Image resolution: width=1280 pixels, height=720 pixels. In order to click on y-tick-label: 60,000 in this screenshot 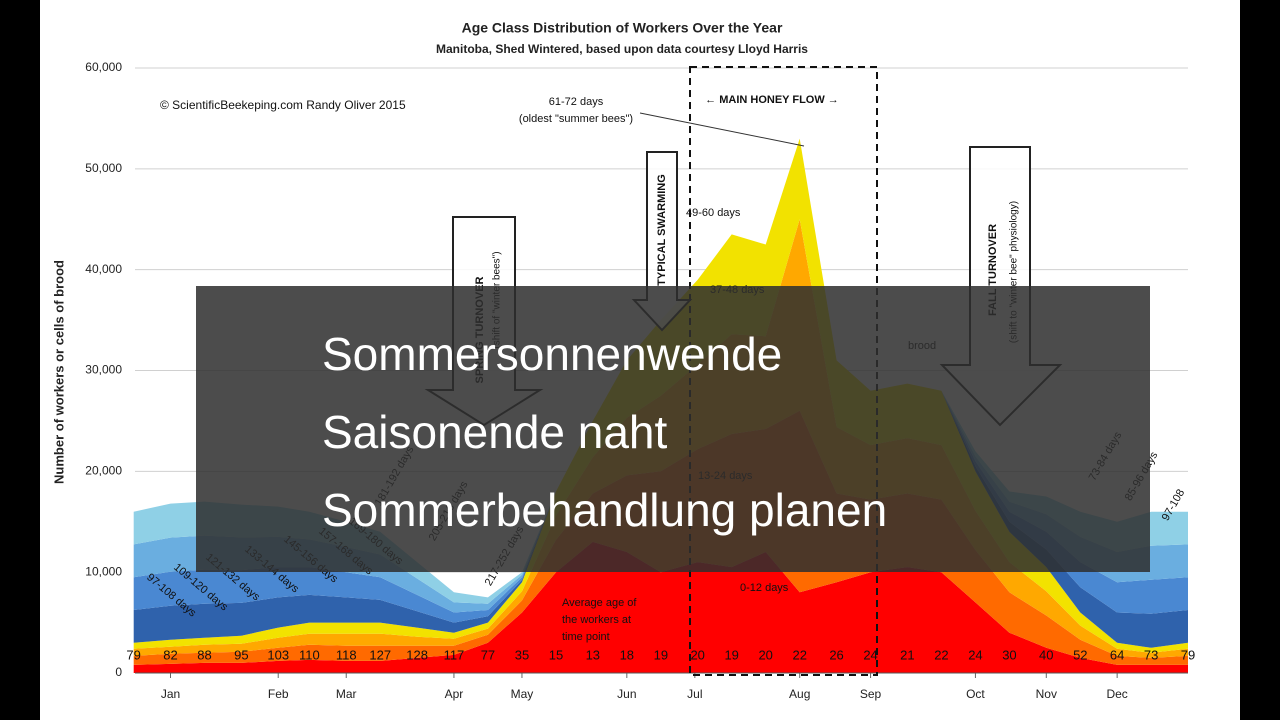, I will do `click(103, 67)`.